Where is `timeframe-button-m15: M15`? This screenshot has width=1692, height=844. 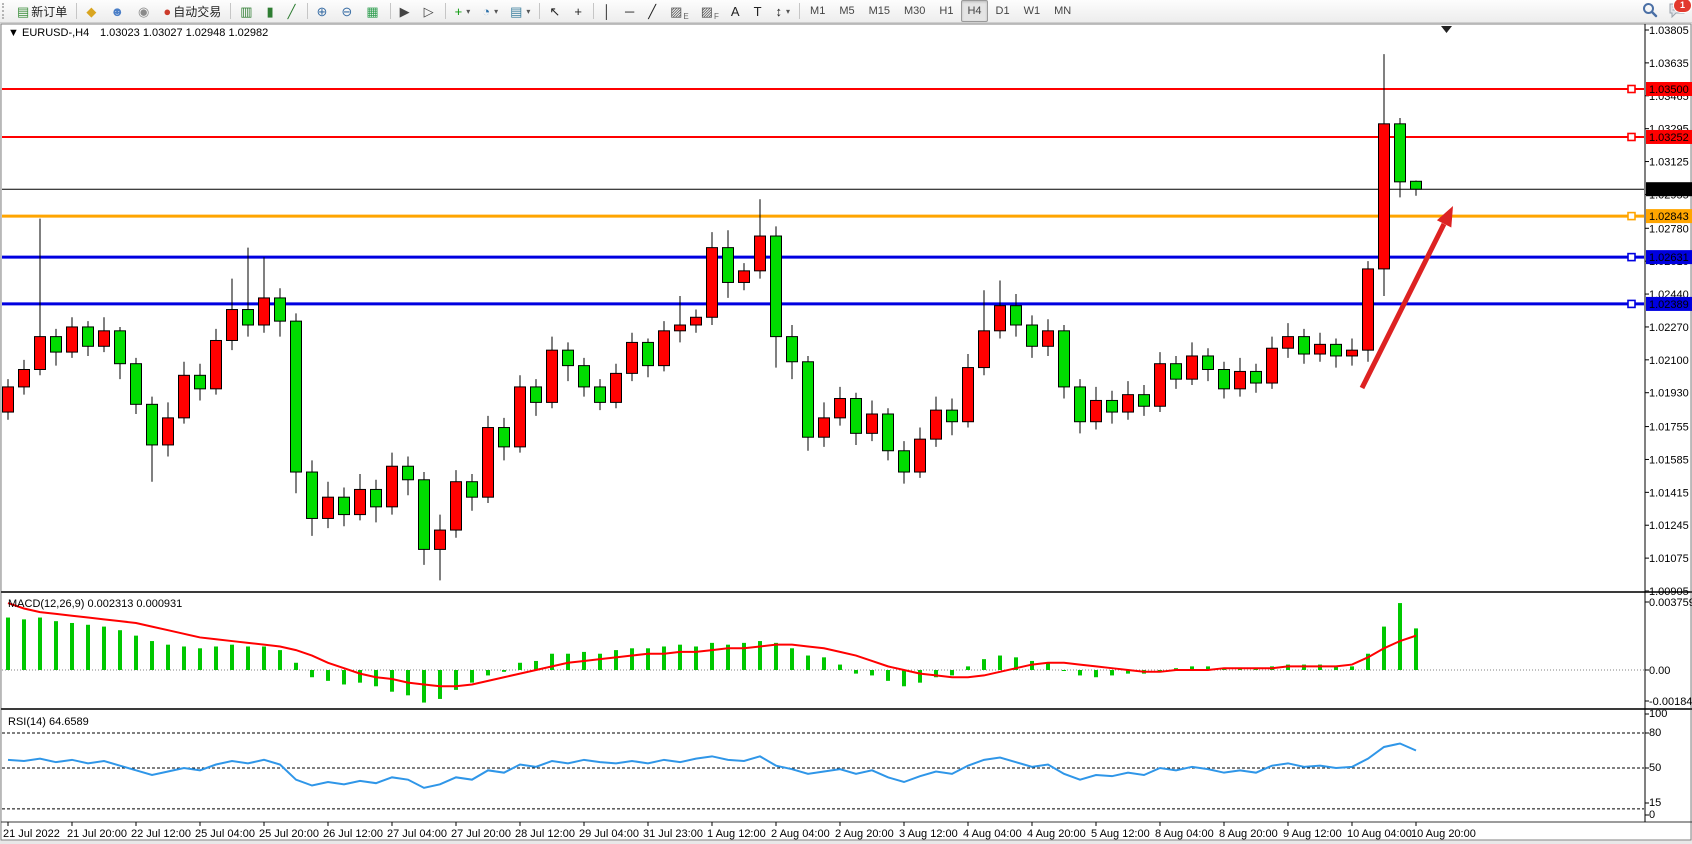
timeframe-button-m15: M15 is located at coordinates (879, 11).